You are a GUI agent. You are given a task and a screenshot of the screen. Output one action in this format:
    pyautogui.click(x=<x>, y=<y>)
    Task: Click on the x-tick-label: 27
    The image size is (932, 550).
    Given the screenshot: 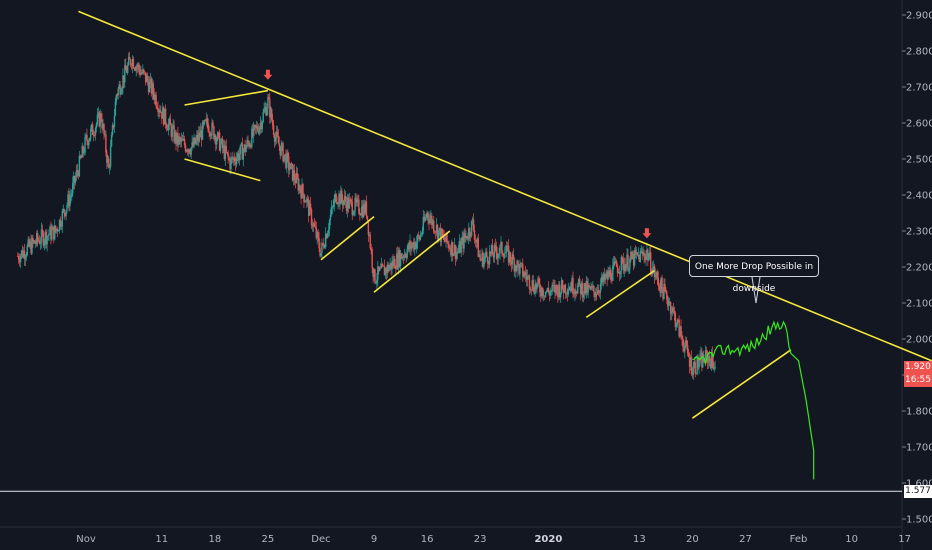 What is the action you would take?
    pyautogui.click(x=745, y=539)
    